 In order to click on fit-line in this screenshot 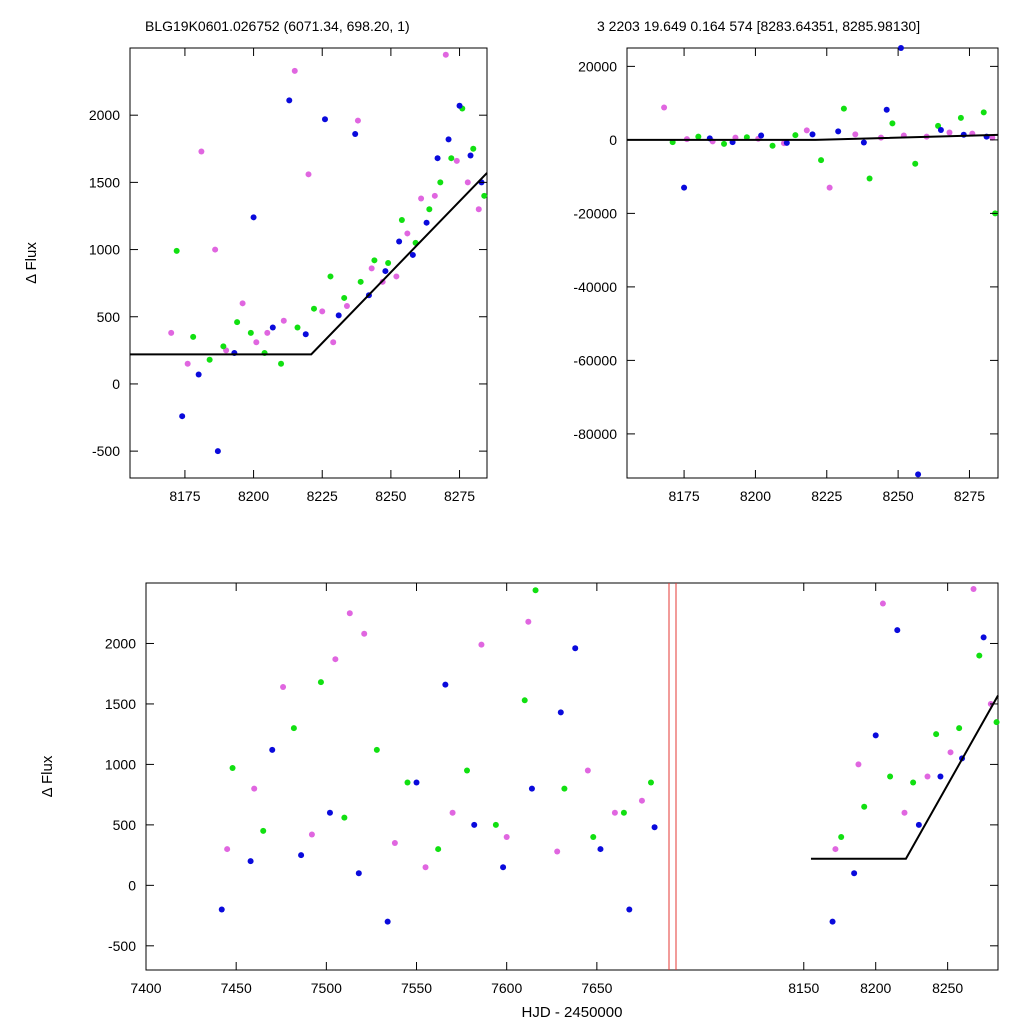, I will do `click(904, 777)`.